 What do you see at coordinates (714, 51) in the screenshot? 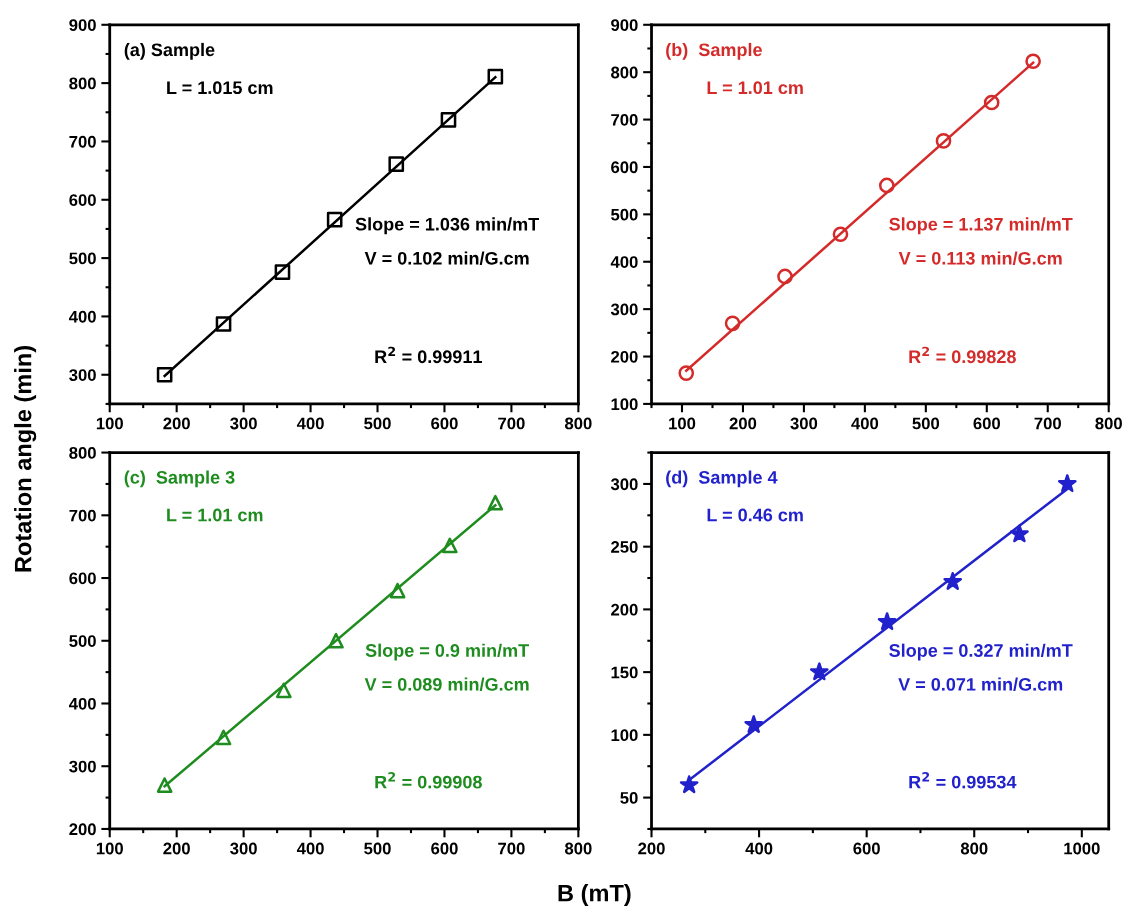
I see `annotation: (b) Sample` at bounding box center [714, 51].